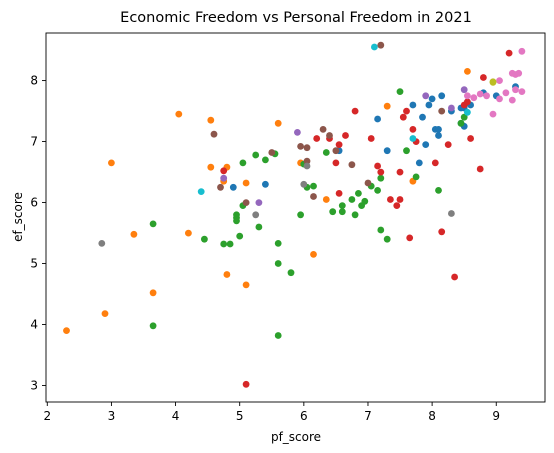 Image resolution: width=554 pixels, height=453 pixels. What do you see at coordinates (432, 416) in the screenshot?
I see `x-tick-label-8: 8` at bounding box center [432, 416].